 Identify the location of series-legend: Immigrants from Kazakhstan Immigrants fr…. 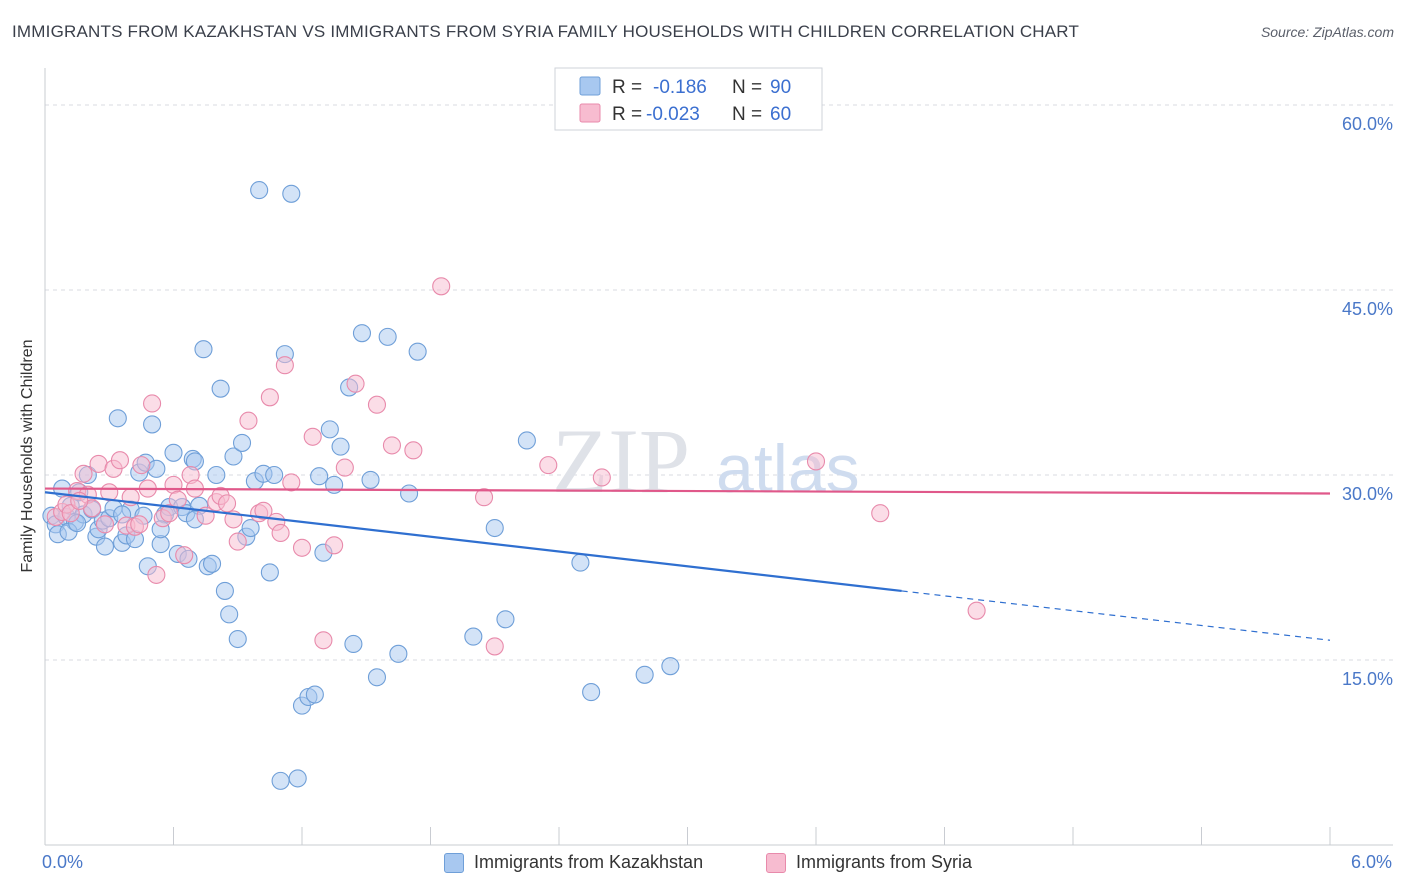
(703, 865).